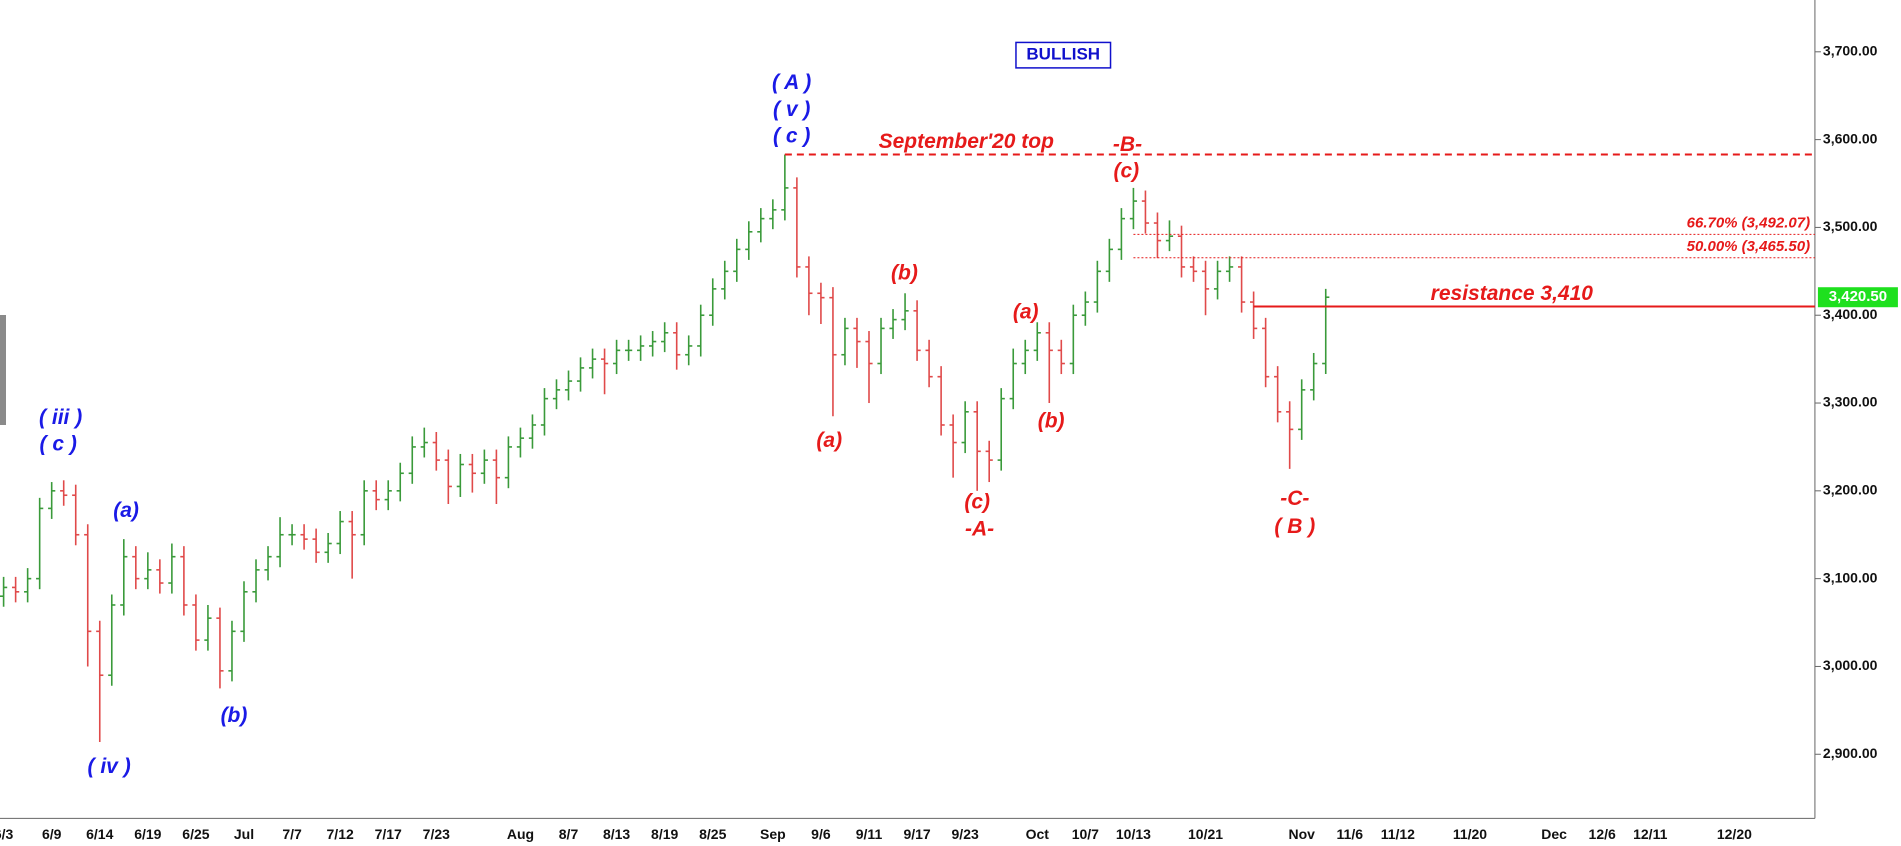  Describe the element at coordinates (1127, 144) in the screenshot. I see `wave-label: -B-` at that location.